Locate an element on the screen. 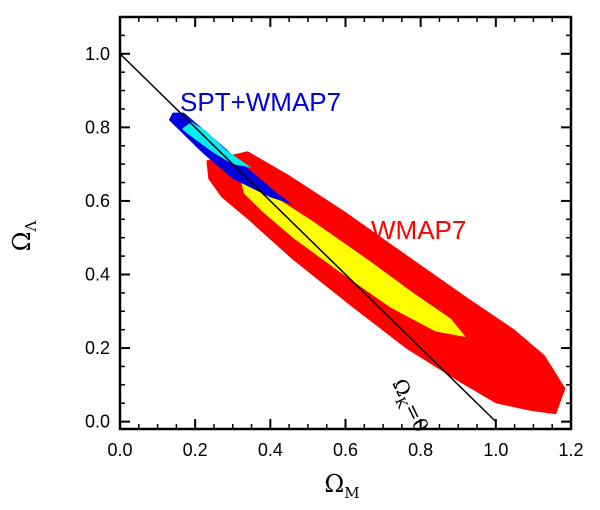  x-tick-label: 0.6 is located at coordinates (345, 450).